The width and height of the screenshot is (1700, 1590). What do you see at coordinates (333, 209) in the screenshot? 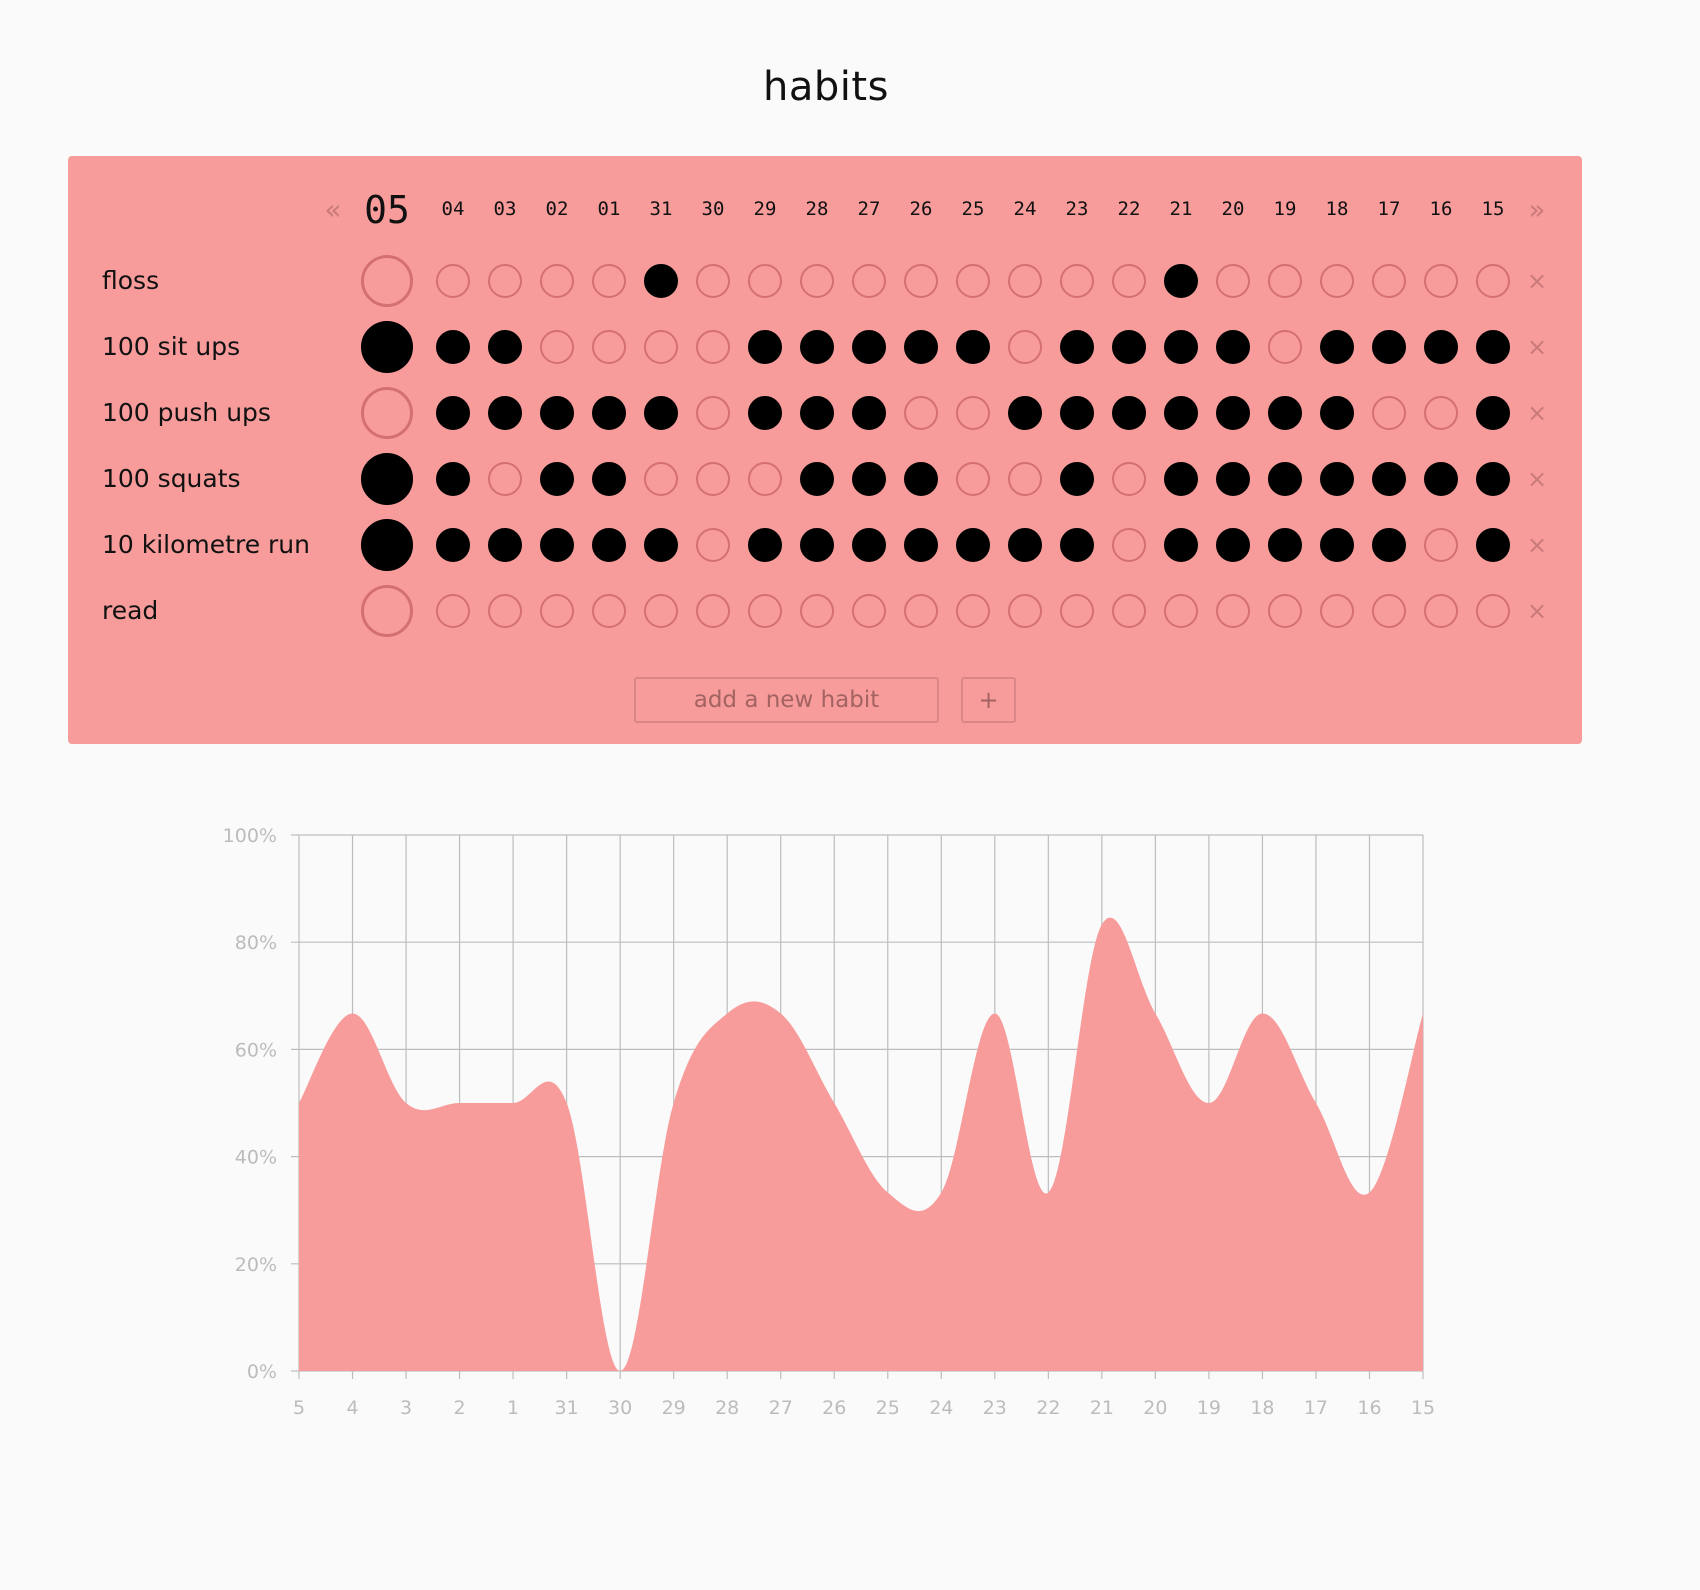
I see `prev-days-arrow: «` at bounding box center [333, 209].